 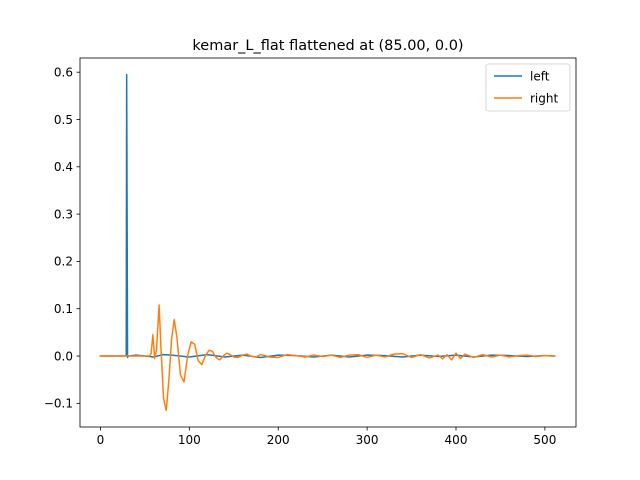 I want to click on x-tick-label: 300, so click(x=367, y=440).